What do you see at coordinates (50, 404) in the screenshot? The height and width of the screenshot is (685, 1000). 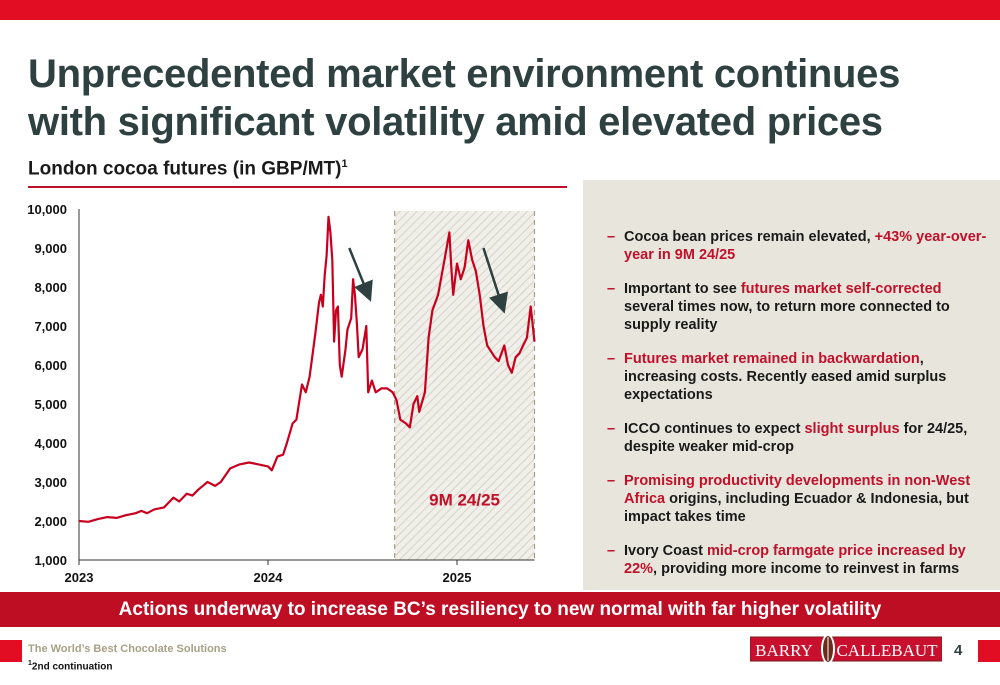 I see `y-tick-label: 5,000` at bounding box center [50, 404].